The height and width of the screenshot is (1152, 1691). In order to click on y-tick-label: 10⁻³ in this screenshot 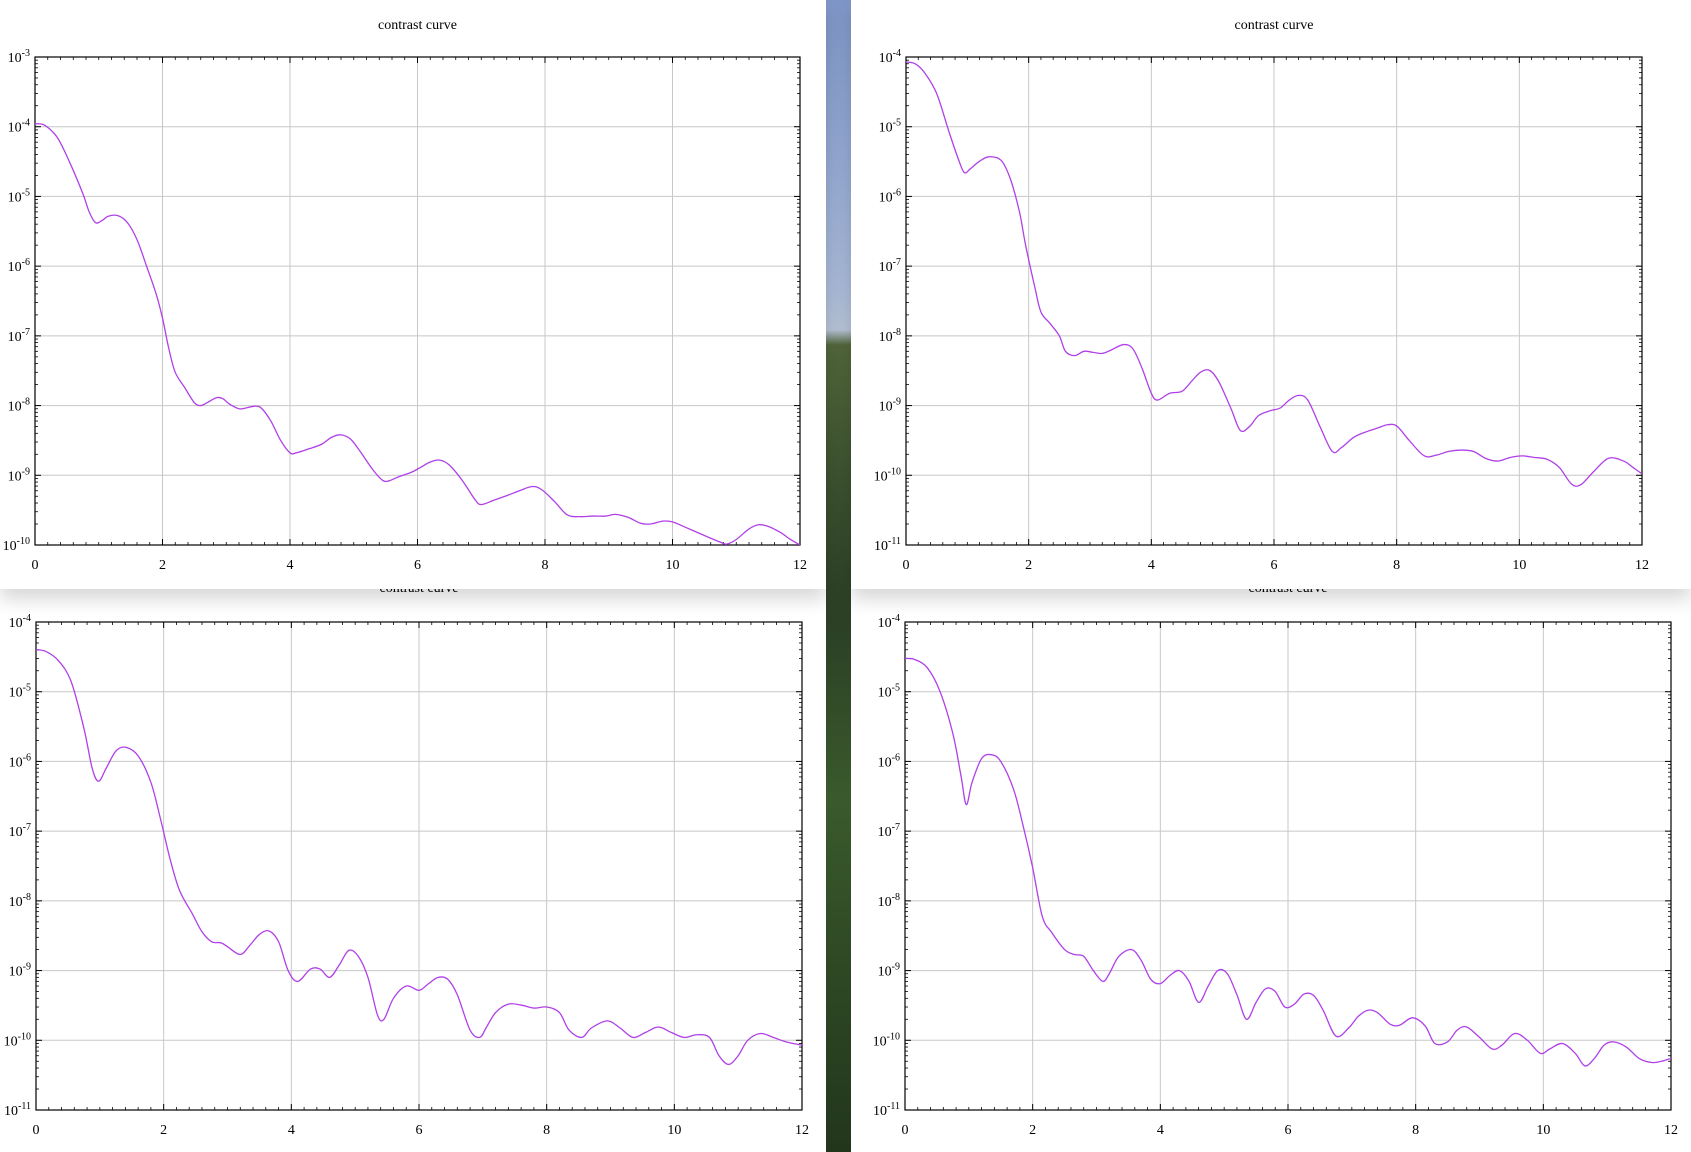, I will do `click(19, 57)`.